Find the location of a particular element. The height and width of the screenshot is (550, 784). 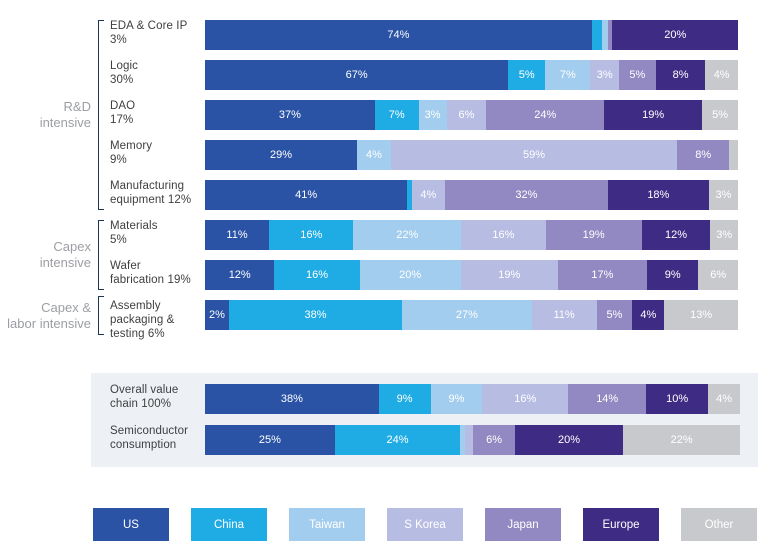

bar-segment-japan: 19% is located at coordinates (593, 235).